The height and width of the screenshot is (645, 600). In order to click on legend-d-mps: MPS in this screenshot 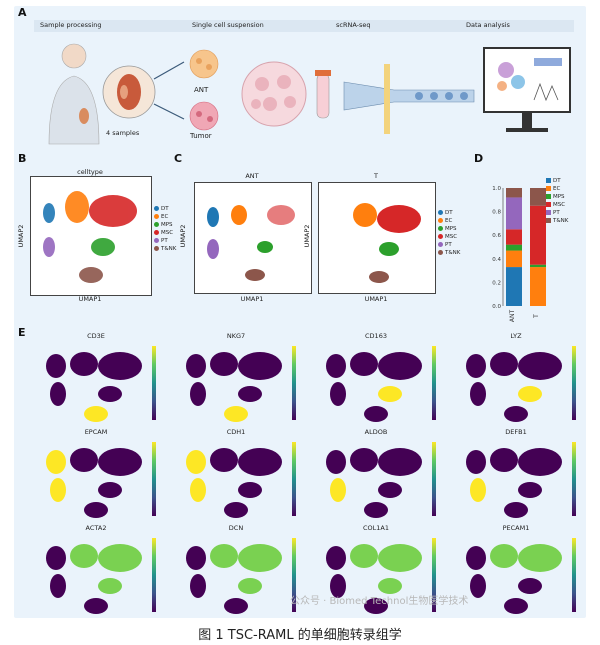, I will do `click(555, 197)`.